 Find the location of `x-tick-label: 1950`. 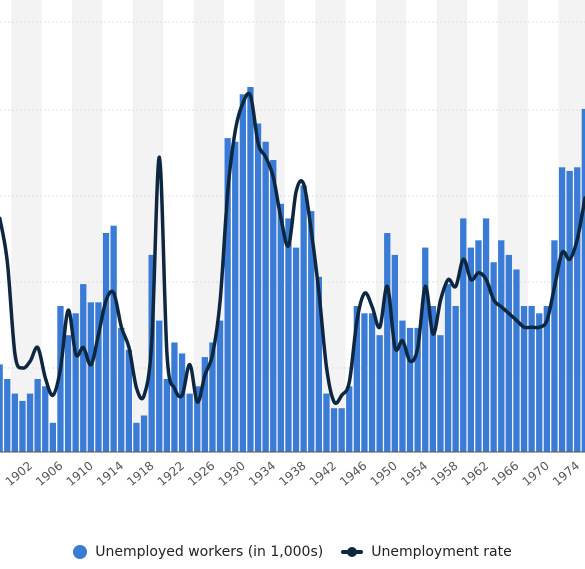

x-tick-label: 1950 is located at coordinates (384, 474).